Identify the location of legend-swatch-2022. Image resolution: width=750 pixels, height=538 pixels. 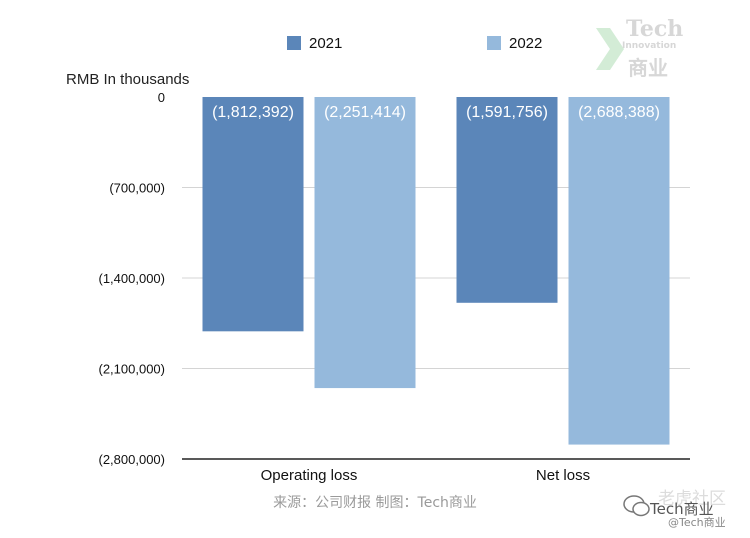
(494, 43).